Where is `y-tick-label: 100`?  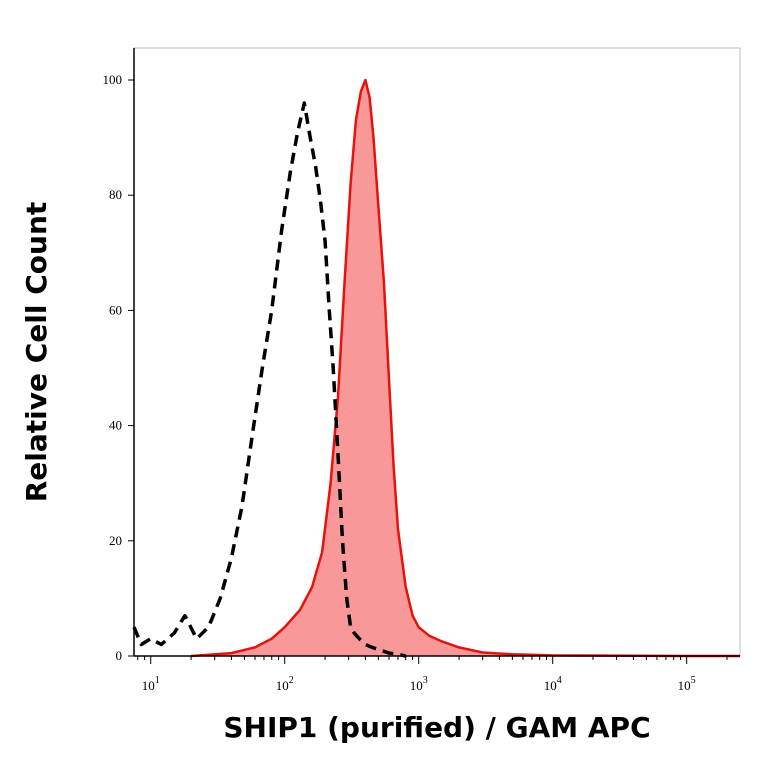 y-tick-label: 100 is located at coordinates (113, 79).